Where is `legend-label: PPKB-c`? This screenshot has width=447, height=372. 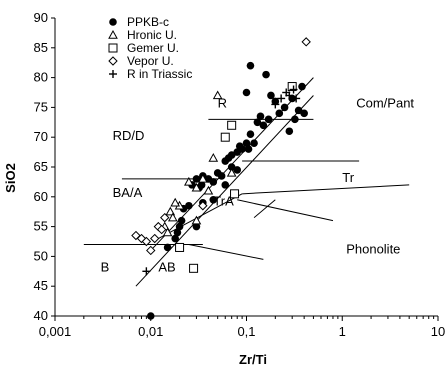 legend-label: PPKB-c is located at coordinates (148, 22).